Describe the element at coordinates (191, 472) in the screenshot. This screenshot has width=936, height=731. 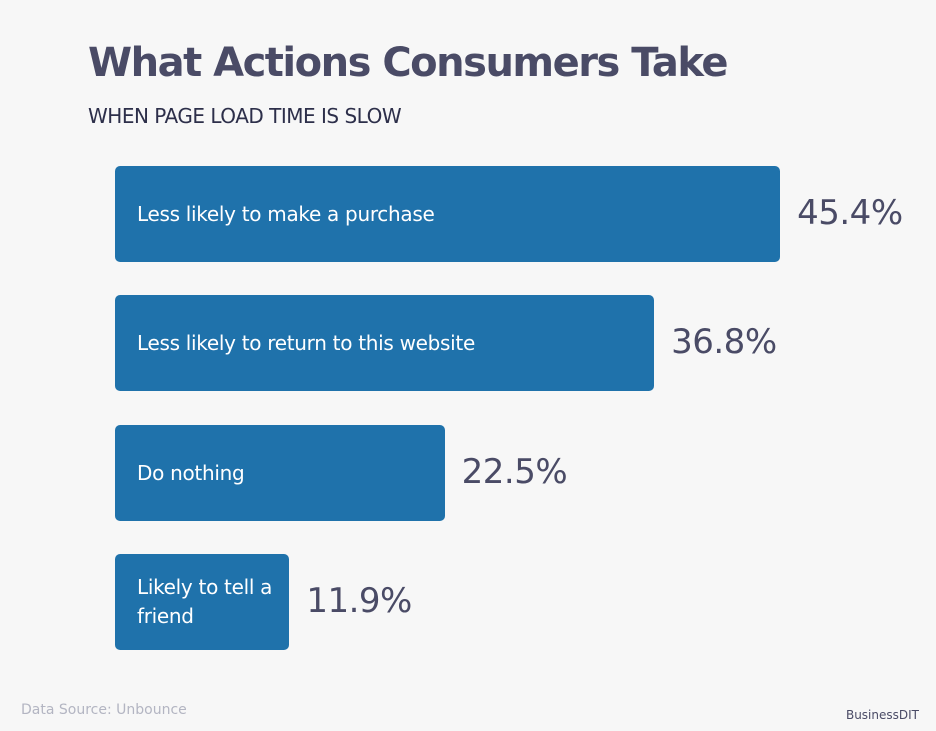
I see `bar-label: Do nothing` at that location.